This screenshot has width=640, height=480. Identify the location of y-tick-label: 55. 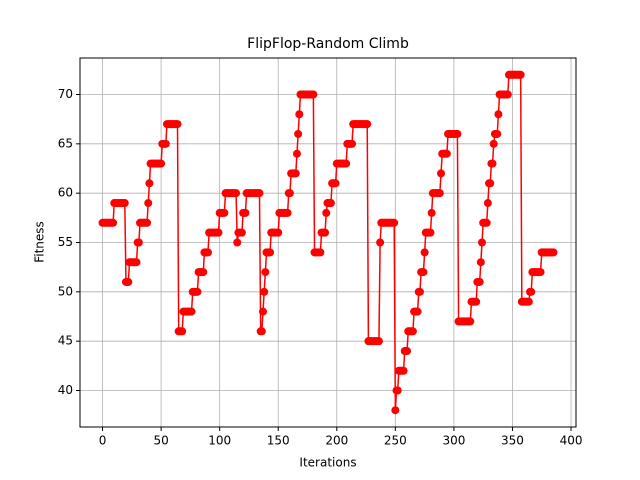
(65, 242).